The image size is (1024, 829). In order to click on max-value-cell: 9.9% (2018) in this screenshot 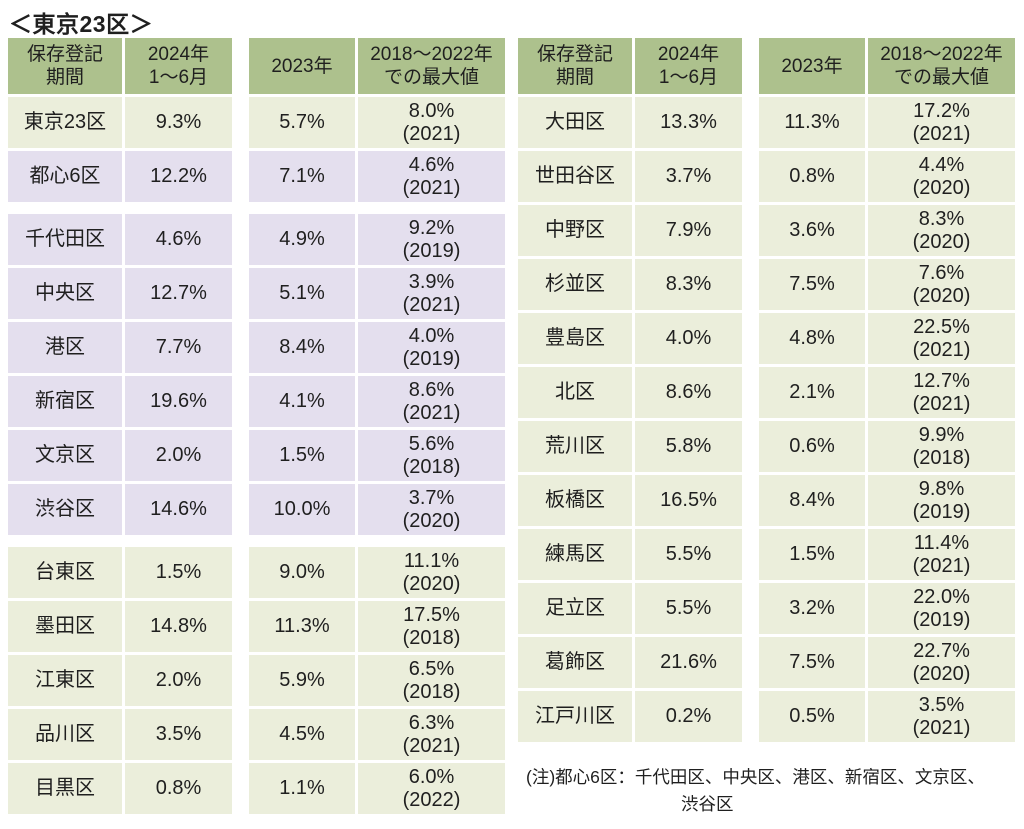, I will do `click(941, 446)`.